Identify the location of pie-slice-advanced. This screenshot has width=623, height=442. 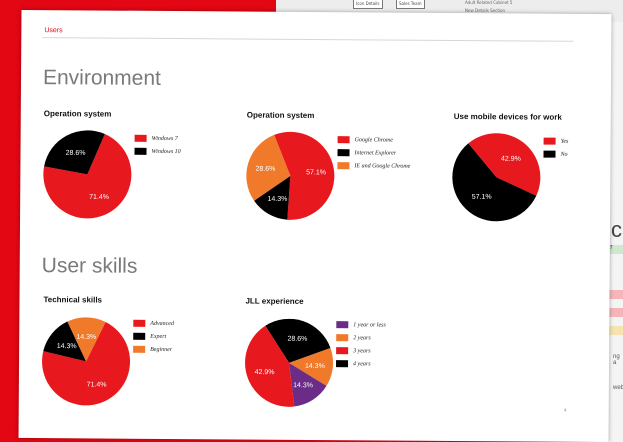
(86, 363).